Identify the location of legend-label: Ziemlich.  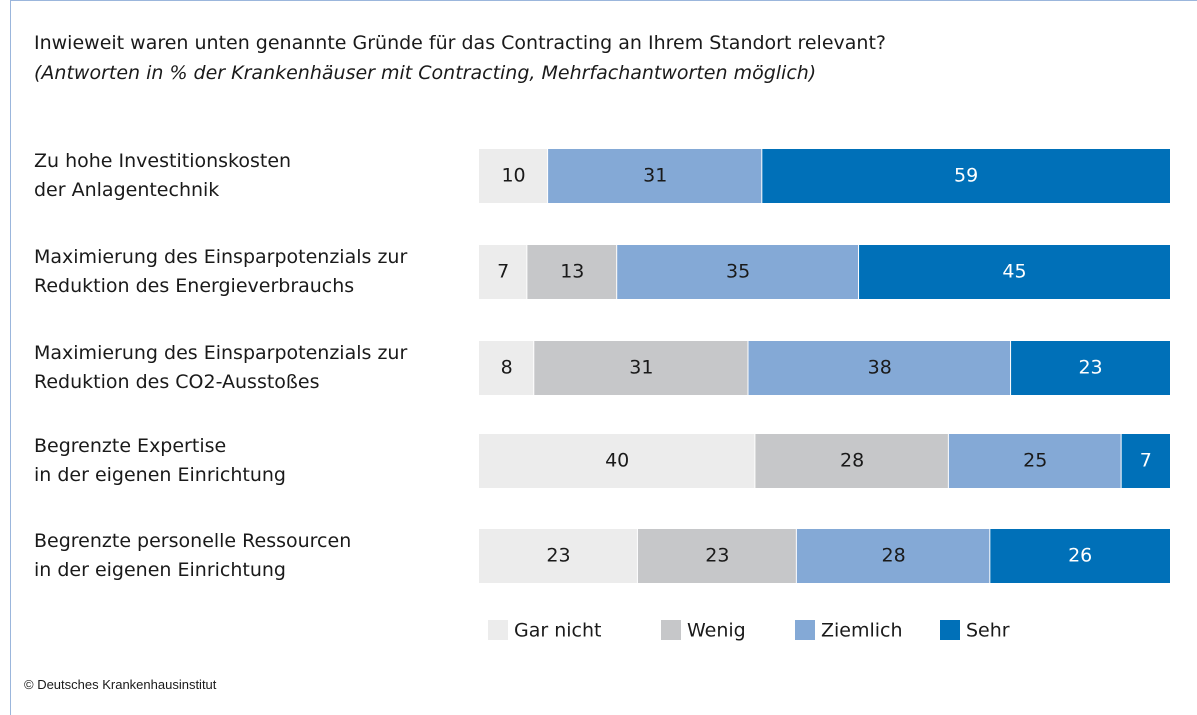
(862, 631).